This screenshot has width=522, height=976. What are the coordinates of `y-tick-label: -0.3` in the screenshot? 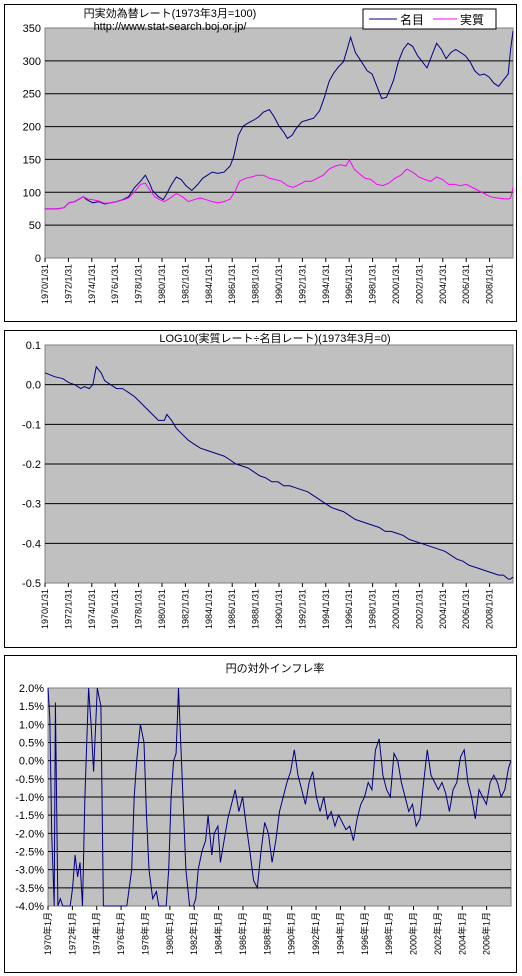 It's located at (31, 505).